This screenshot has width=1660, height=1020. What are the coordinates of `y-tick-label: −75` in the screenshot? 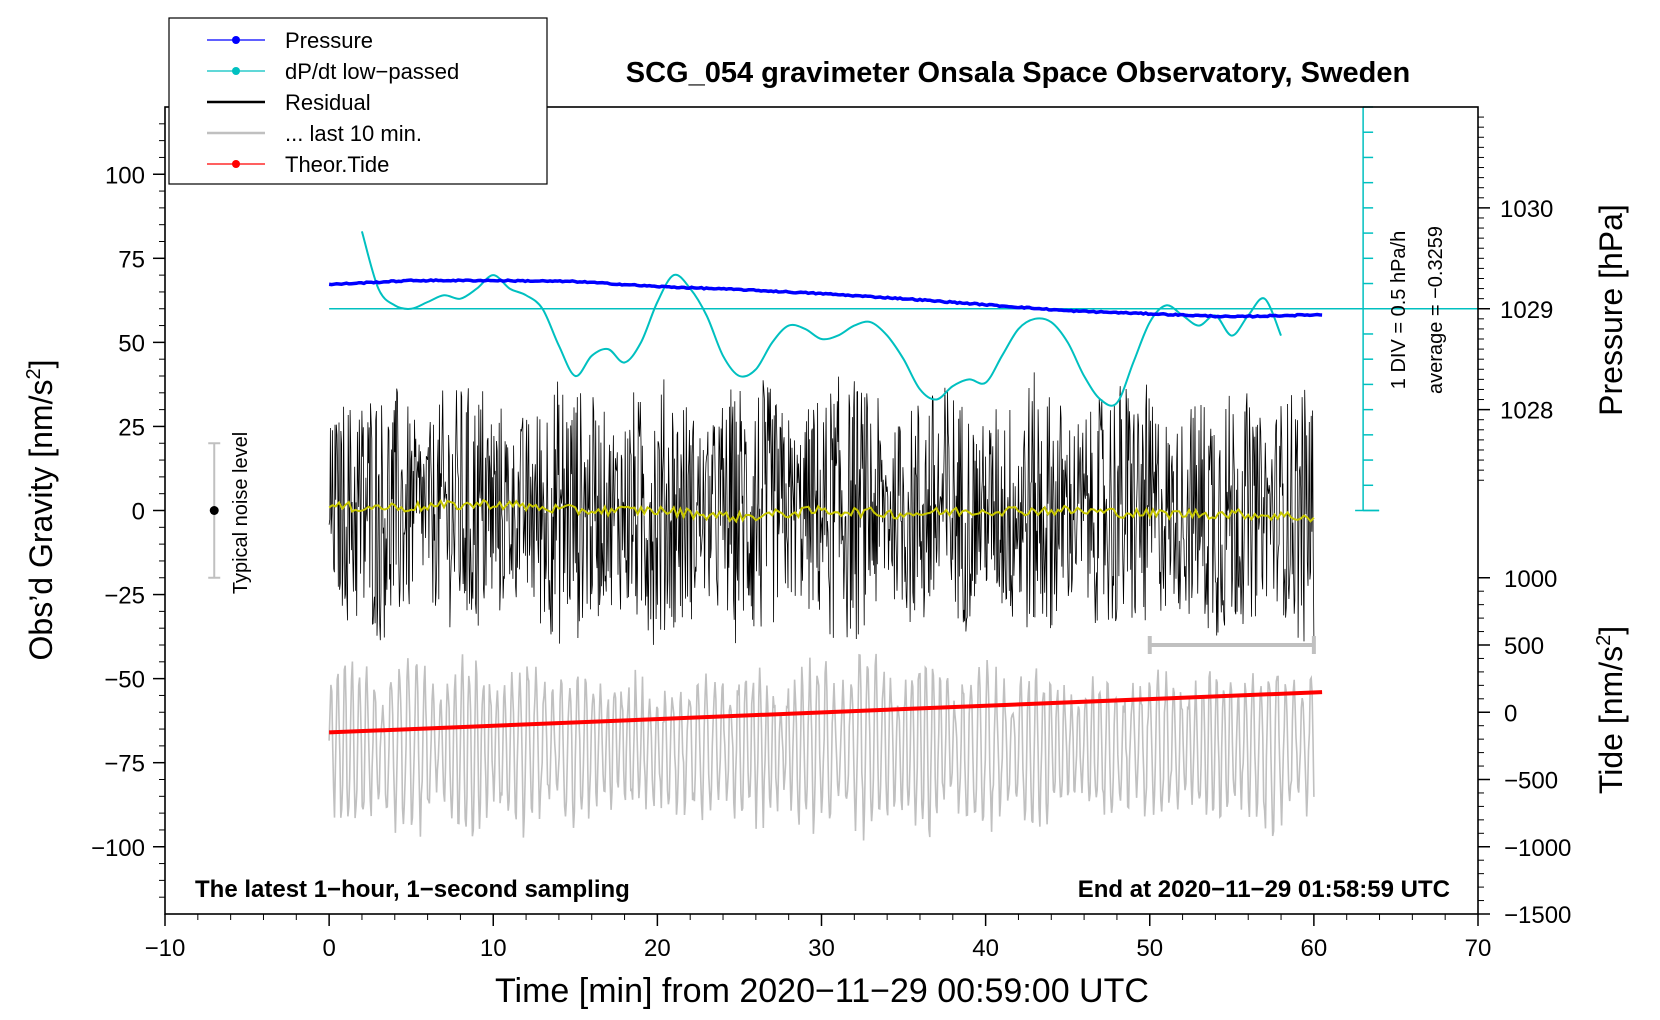 It's located at (124, 764).